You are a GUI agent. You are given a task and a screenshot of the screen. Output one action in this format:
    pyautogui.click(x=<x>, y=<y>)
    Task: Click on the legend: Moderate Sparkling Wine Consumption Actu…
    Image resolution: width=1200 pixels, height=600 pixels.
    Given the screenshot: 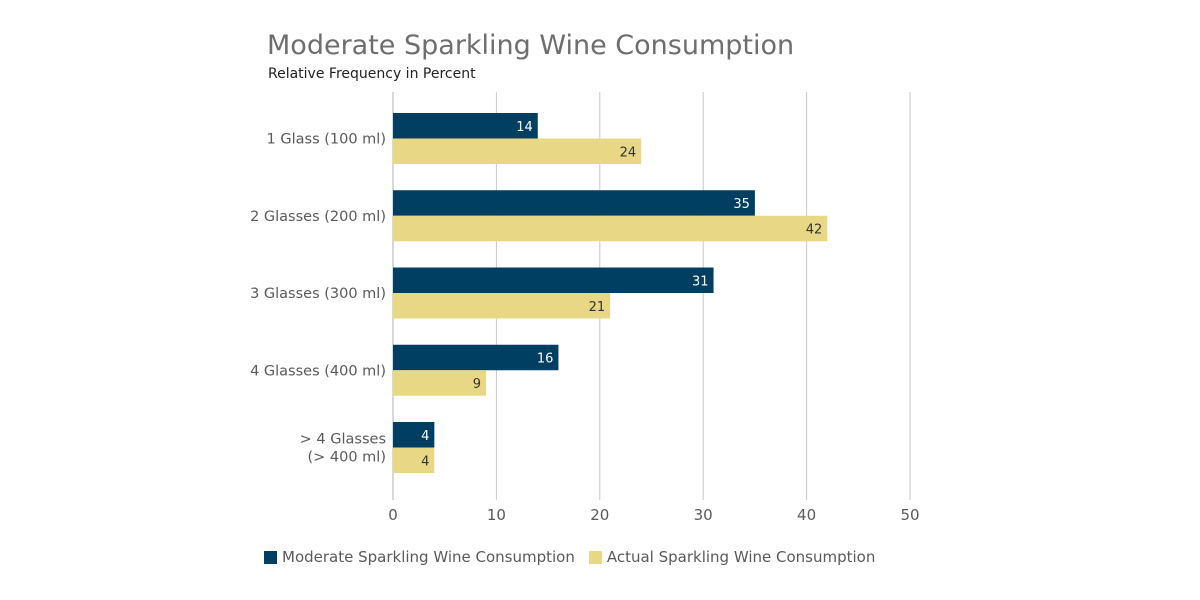 What is the action you would take?
    pyautogui.click(x=576, y=557)
    